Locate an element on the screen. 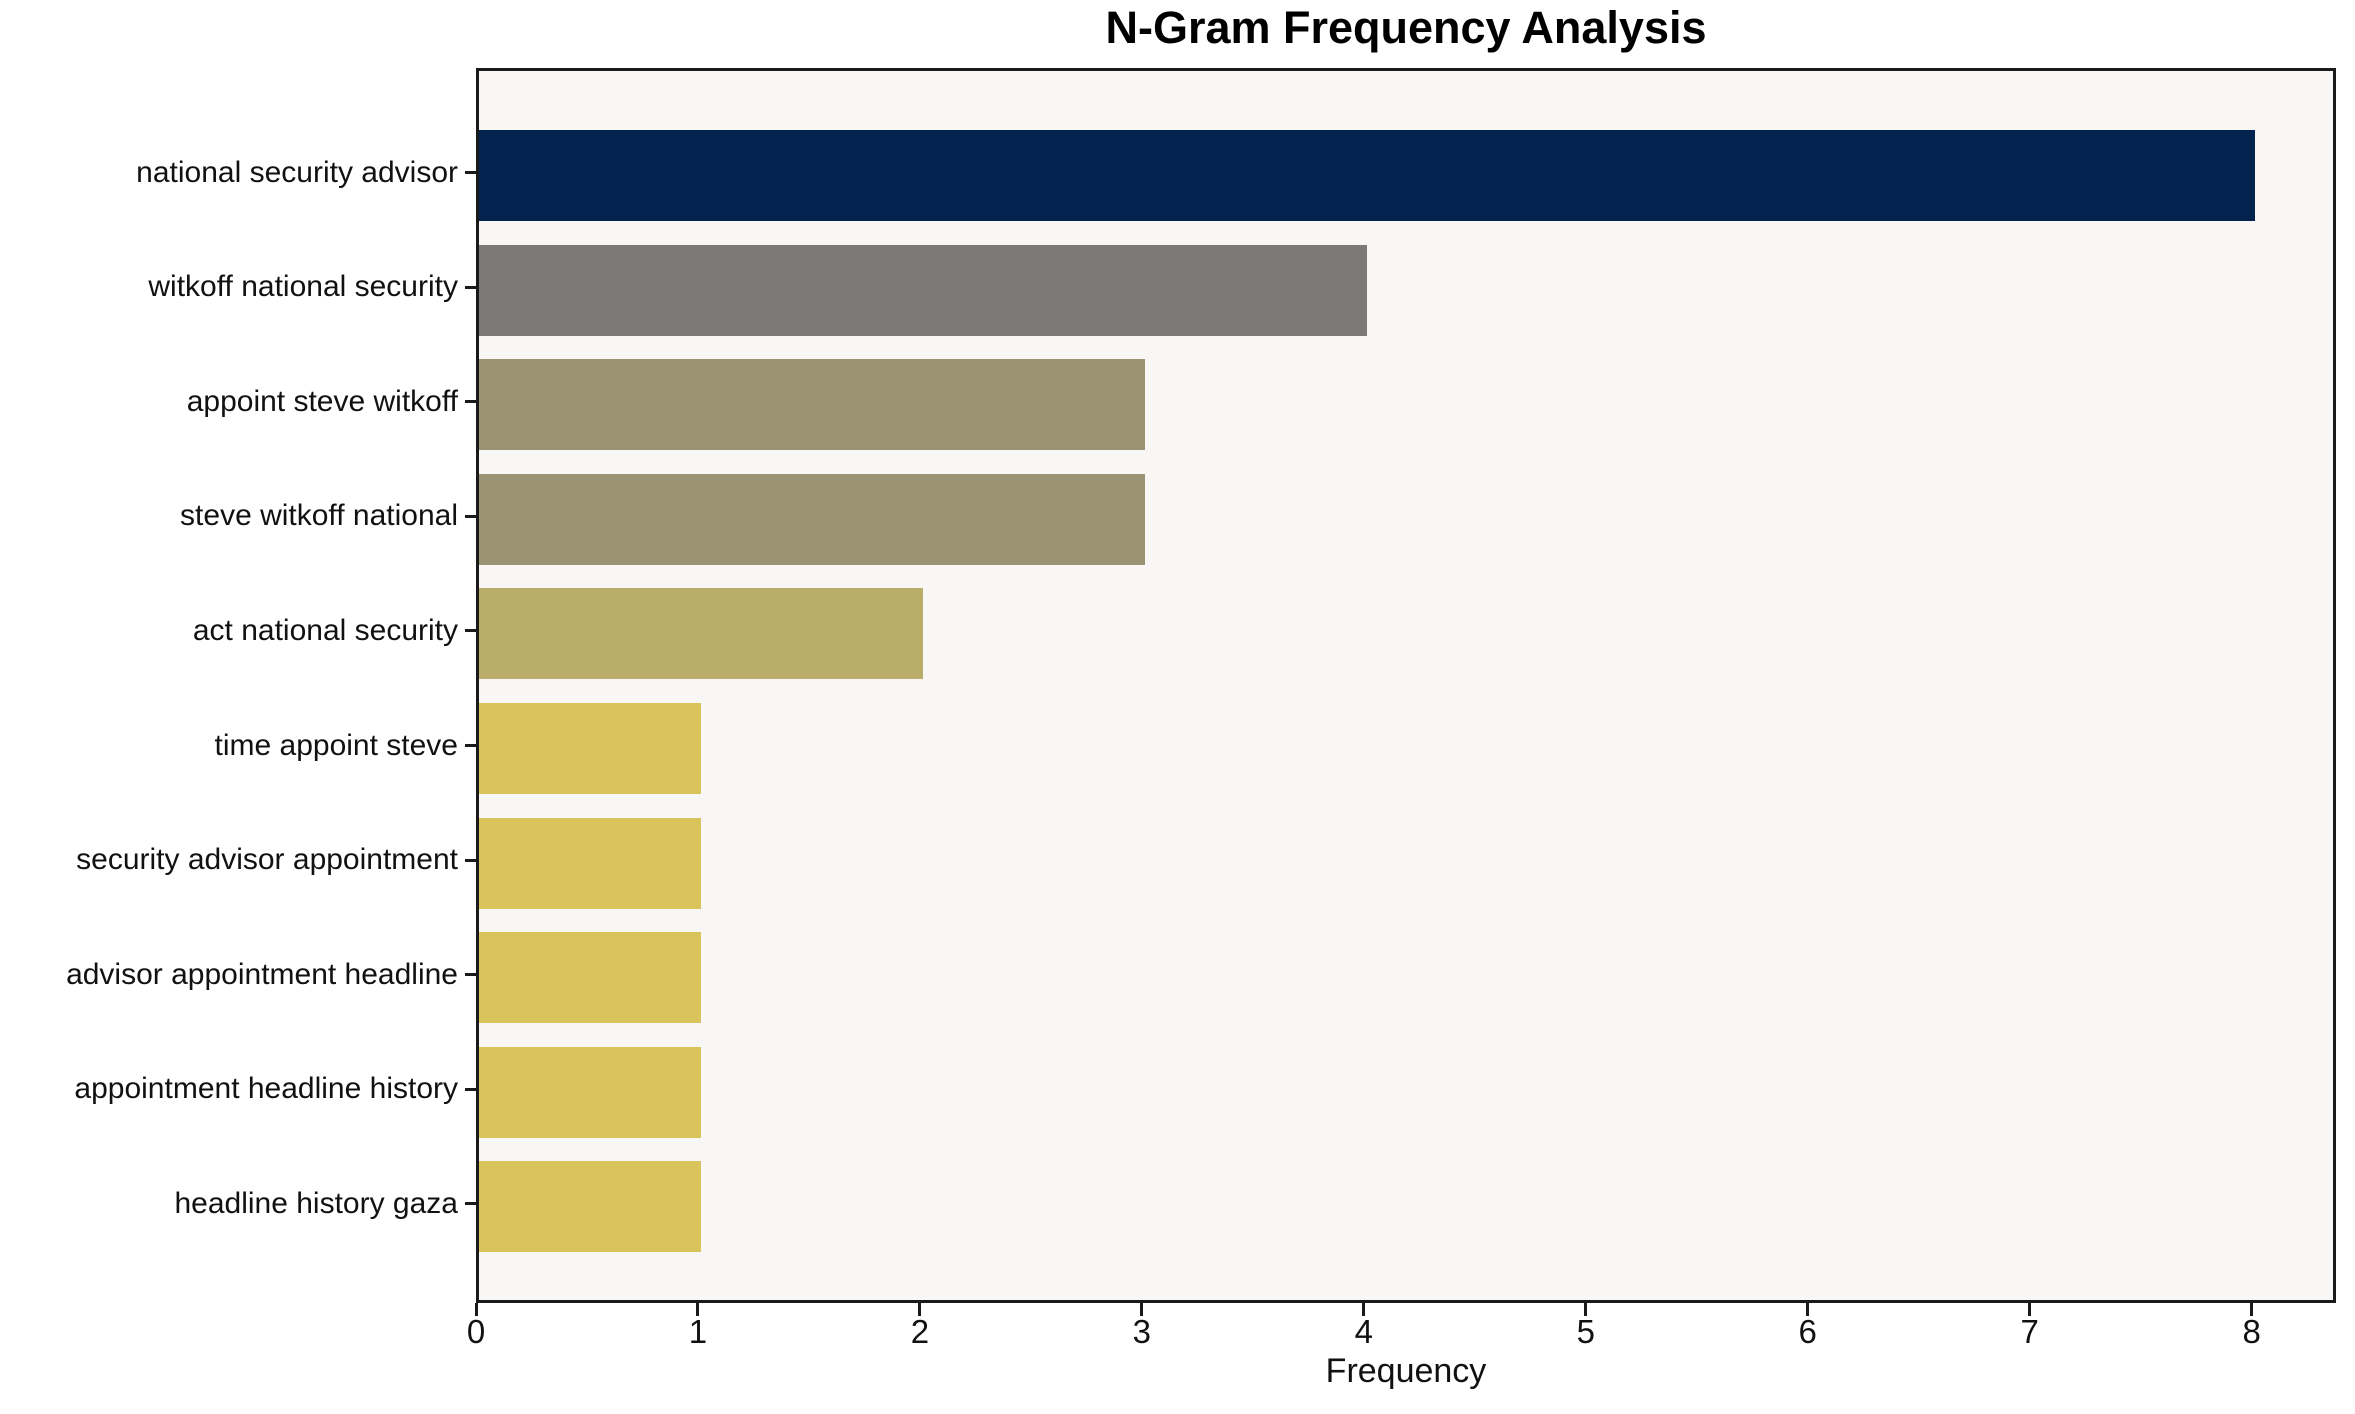 Image resolution: width=2355 pixels, height=1414 pixels. x-tick-label: 4 is located at coordinates (1363, 1331).